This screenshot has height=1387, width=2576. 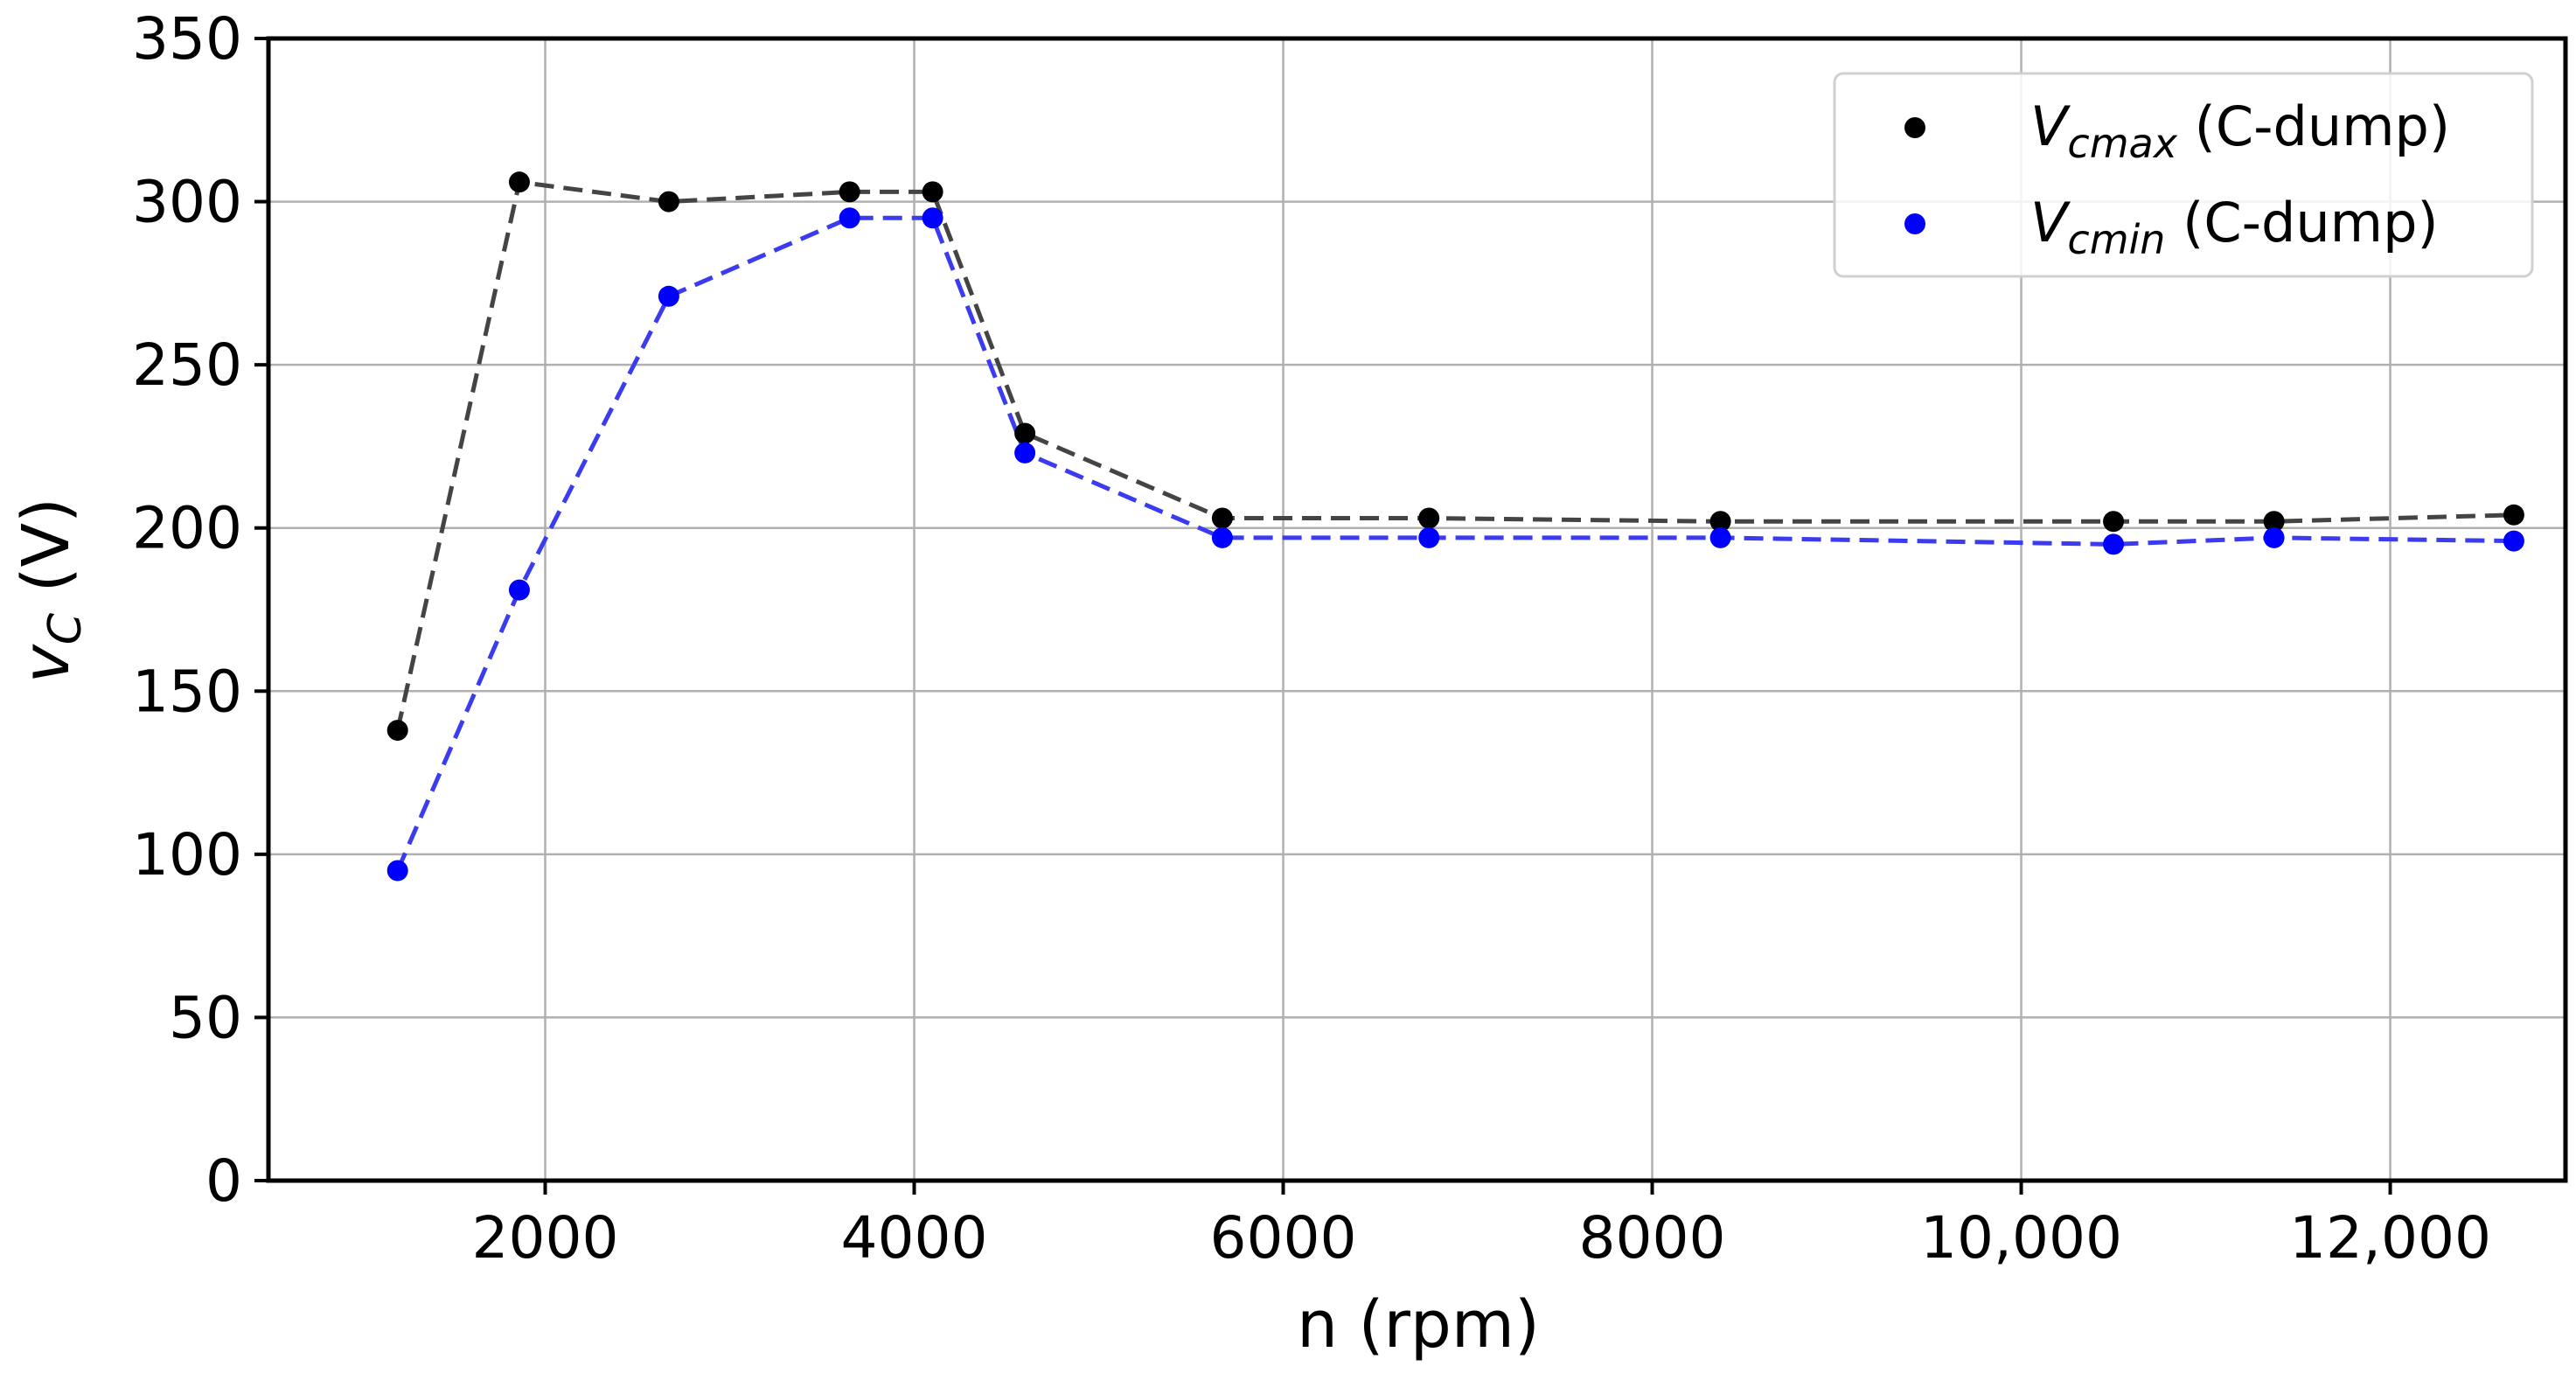 I want to click on legend-entry-cmax: Vcmax (C-dump), so click(x=2240, y=131).